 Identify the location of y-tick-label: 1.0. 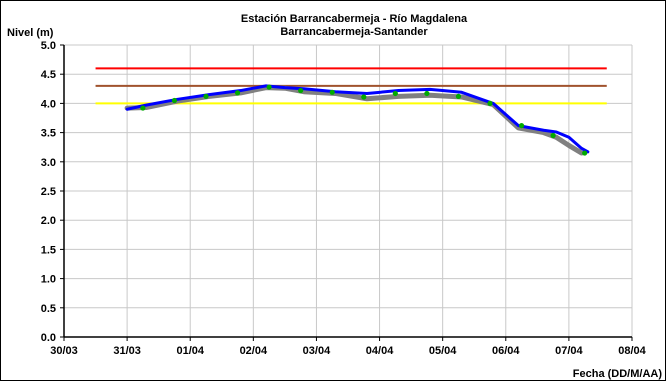
(48, 280).